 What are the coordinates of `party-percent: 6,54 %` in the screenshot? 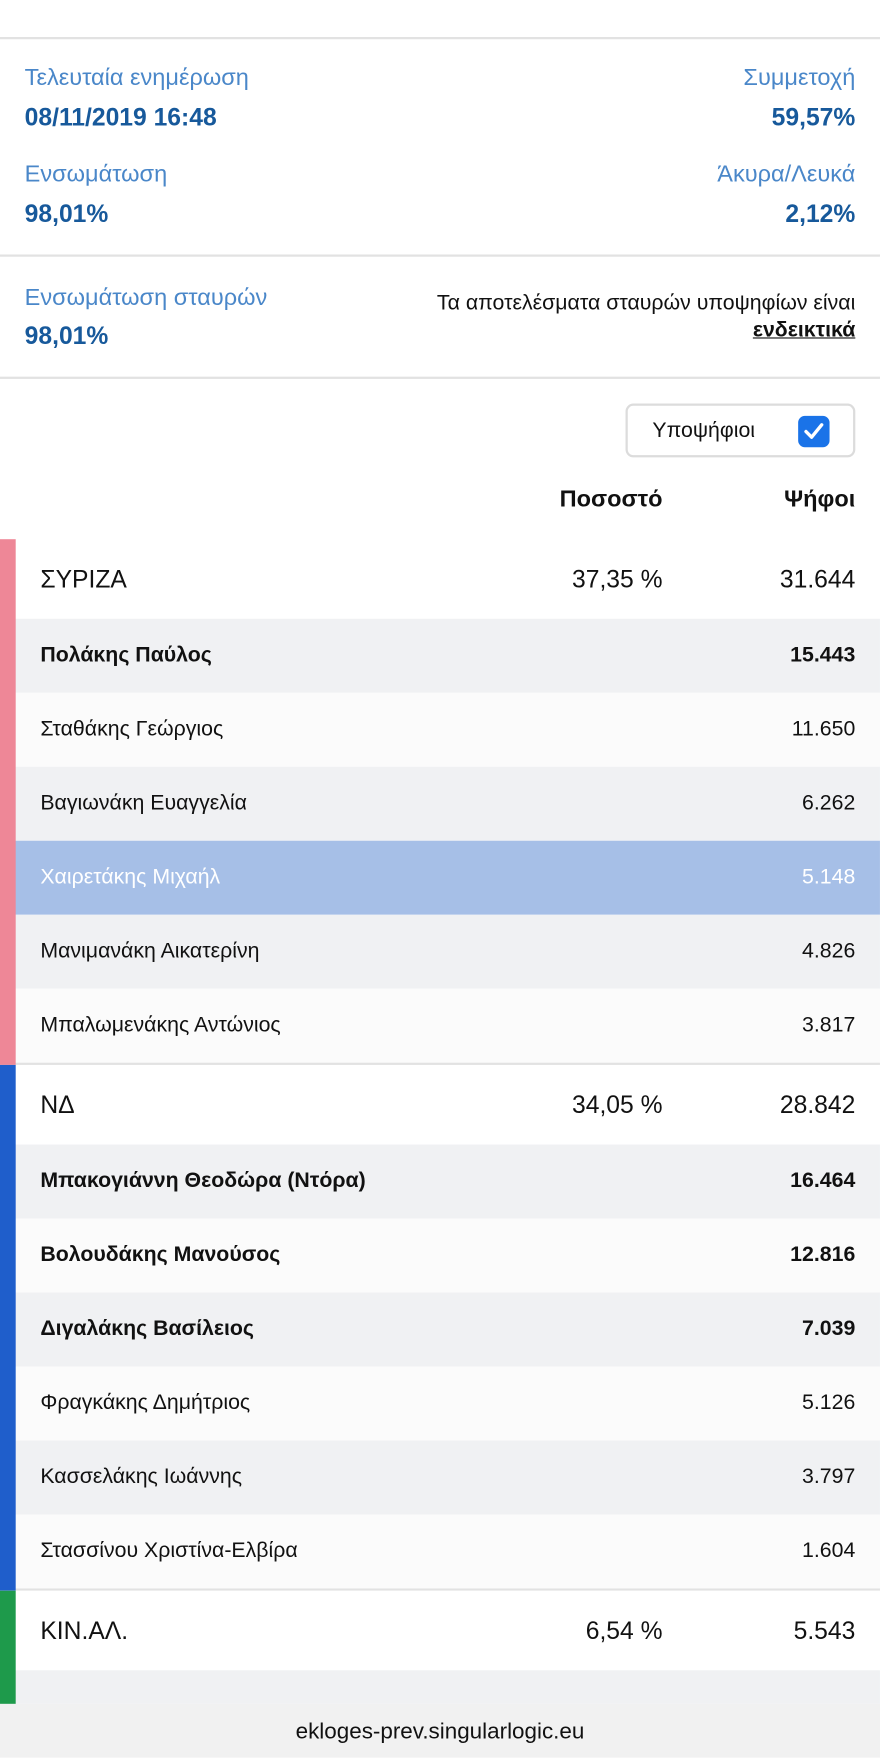 It's located at (624, 1630).